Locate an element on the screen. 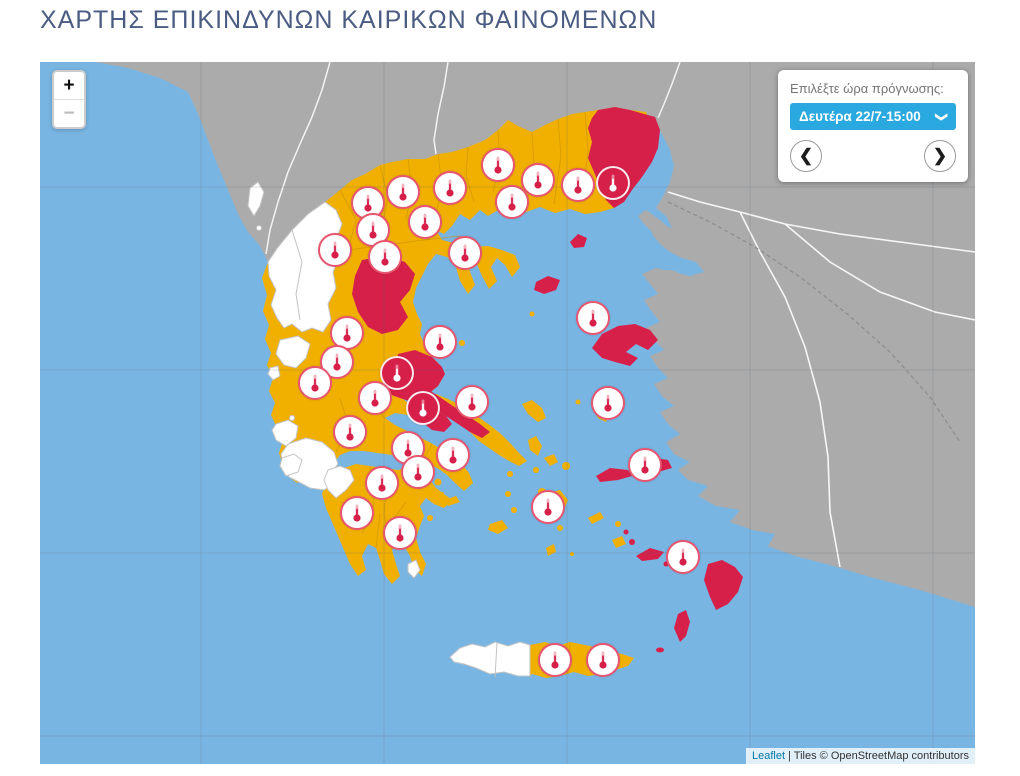  forecast-time-select: Δευτέρα 22/7-15:00 ❯ is located at coordinates (873, 116).